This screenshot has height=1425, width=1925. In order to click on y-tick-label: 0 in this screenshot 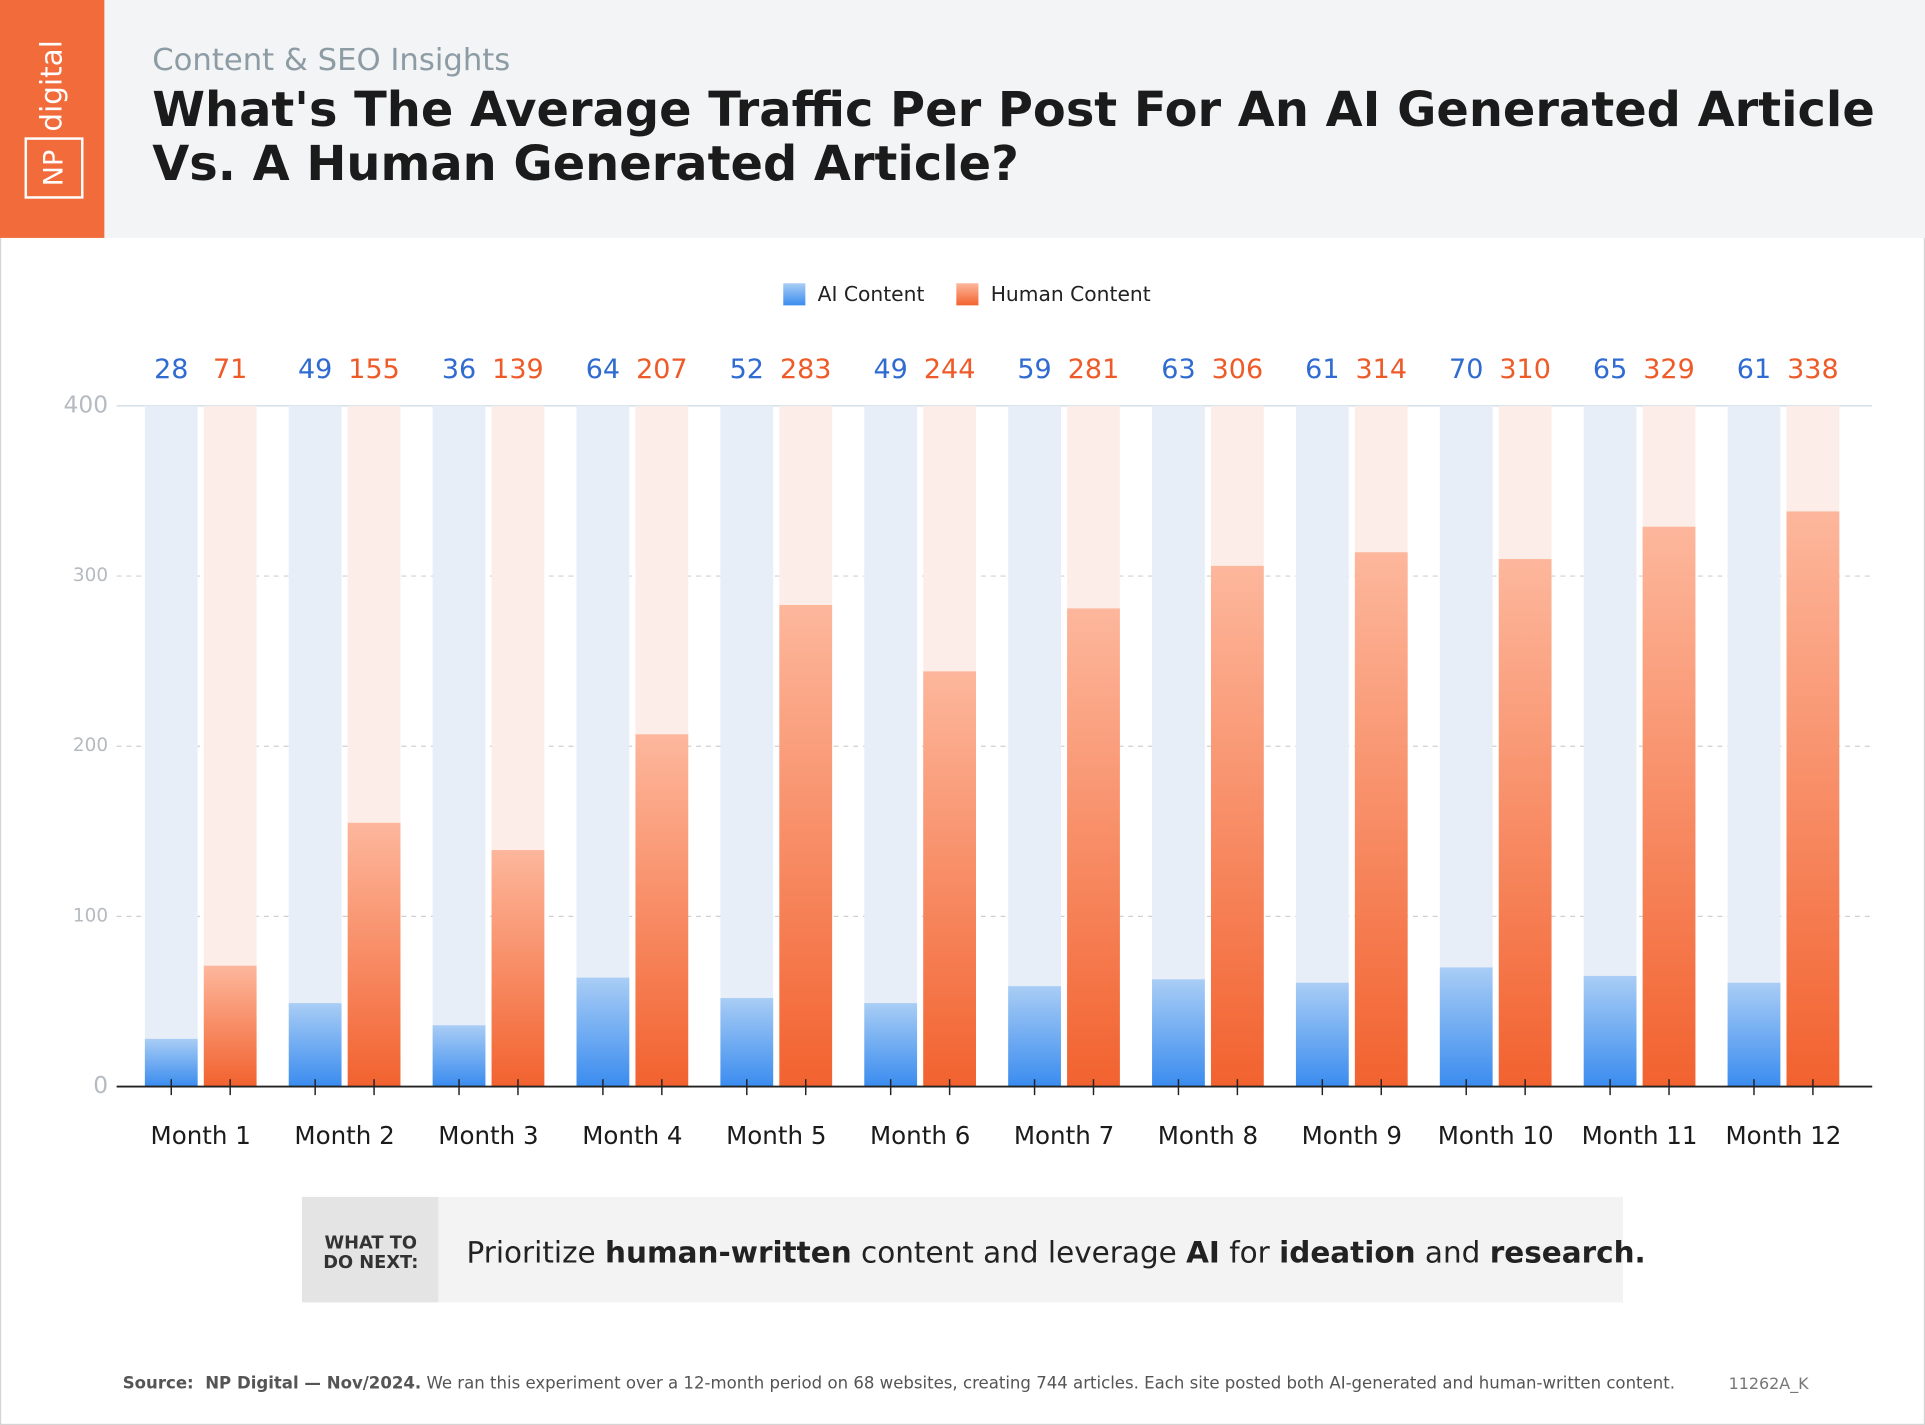, I will do `click(100, 1085)`.